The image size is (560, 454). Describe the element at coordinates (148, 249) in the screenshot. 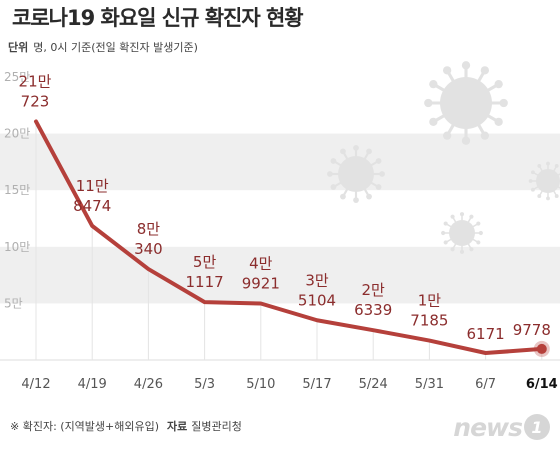

I see `point-label-value: 340` at that location.